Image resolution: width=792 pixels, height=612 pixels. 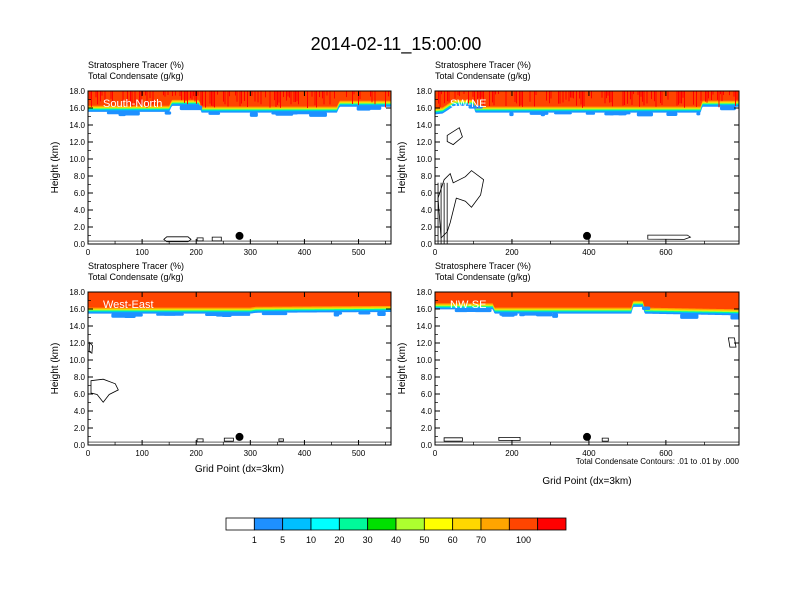 What do you see at coordinates (483, 266) in the screenshot?
I see `panel-variable-label-1: Stratosphere Tracer (%)` at bounding box center [483, 266].